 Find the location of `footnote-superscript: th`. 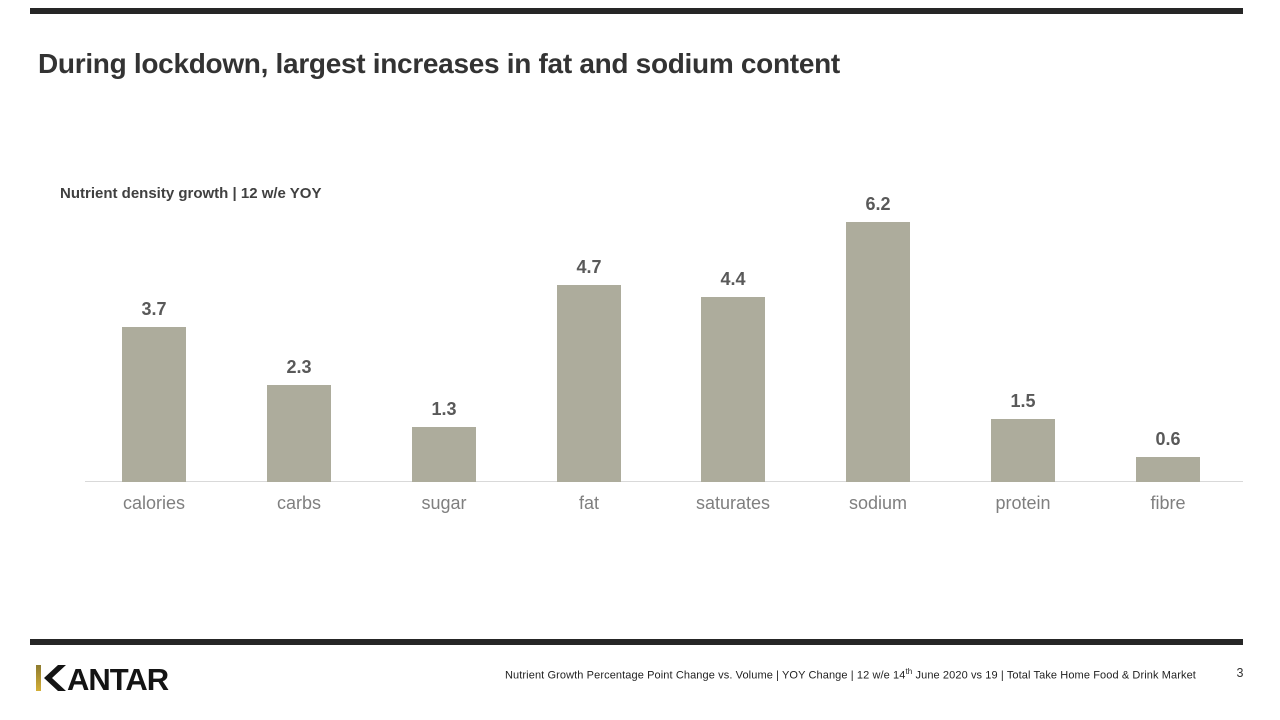

footnote-superscript: th is located at coordinates (909, 671).